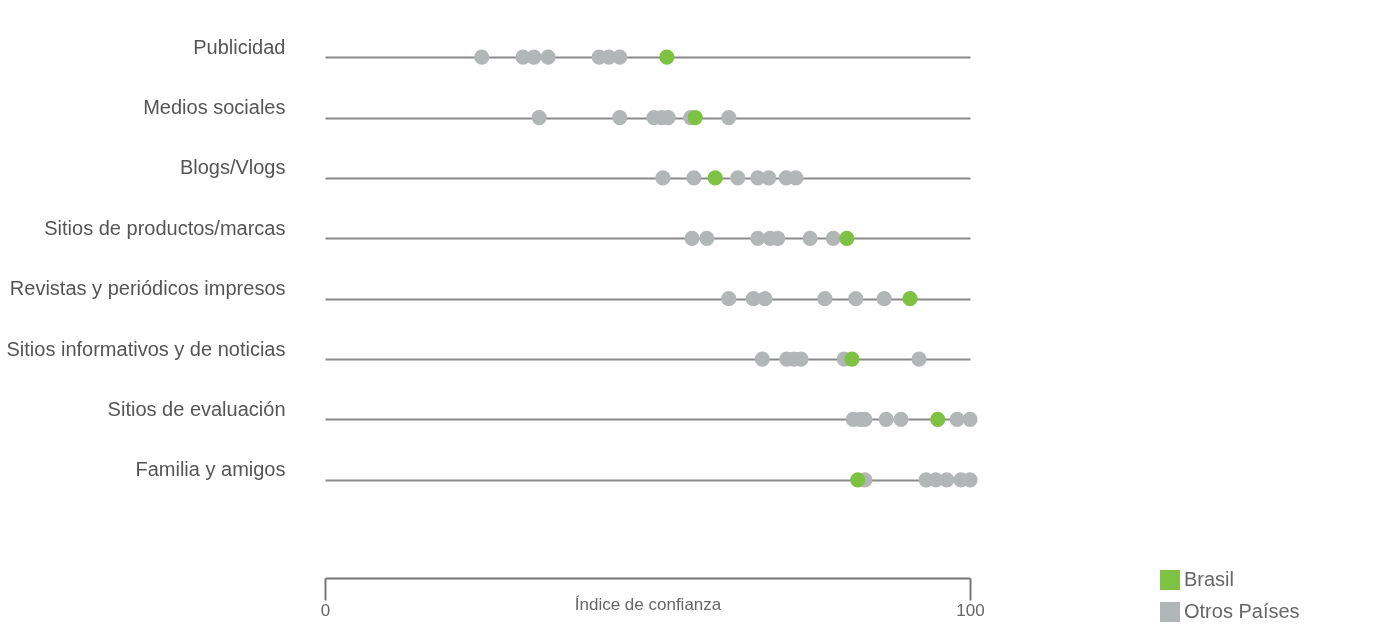 This screenshot has height=637, width=1393. I want to click on x-tick-label: 0, so click(325, 610).